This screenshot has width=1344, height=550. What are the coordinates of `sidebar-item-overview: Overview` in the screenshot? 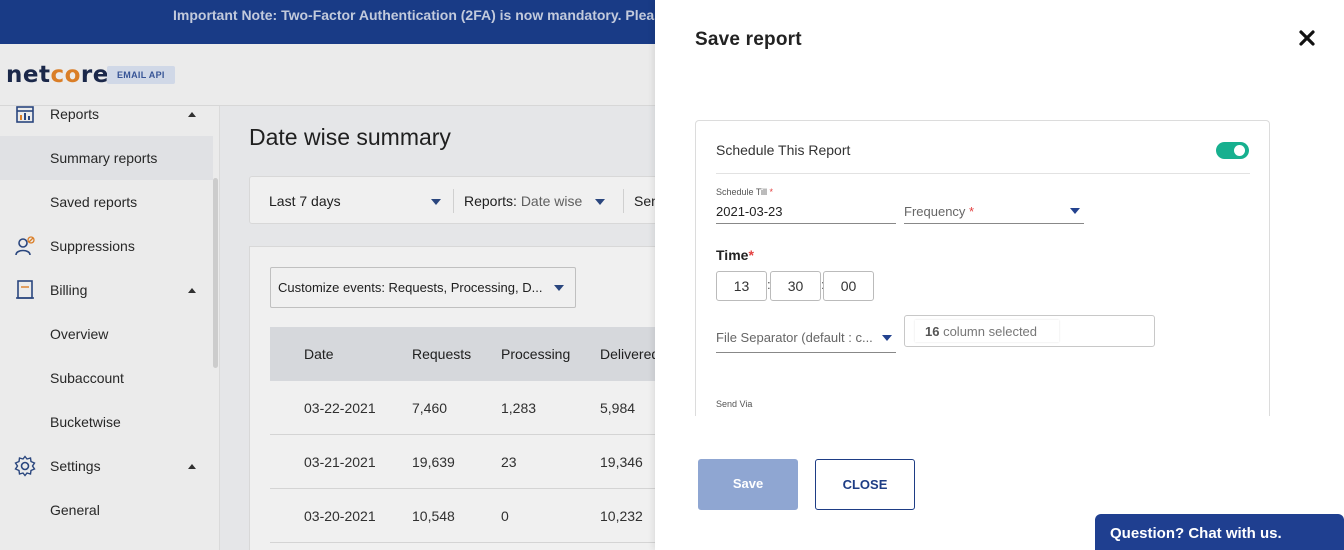 It's located at (106, 334).